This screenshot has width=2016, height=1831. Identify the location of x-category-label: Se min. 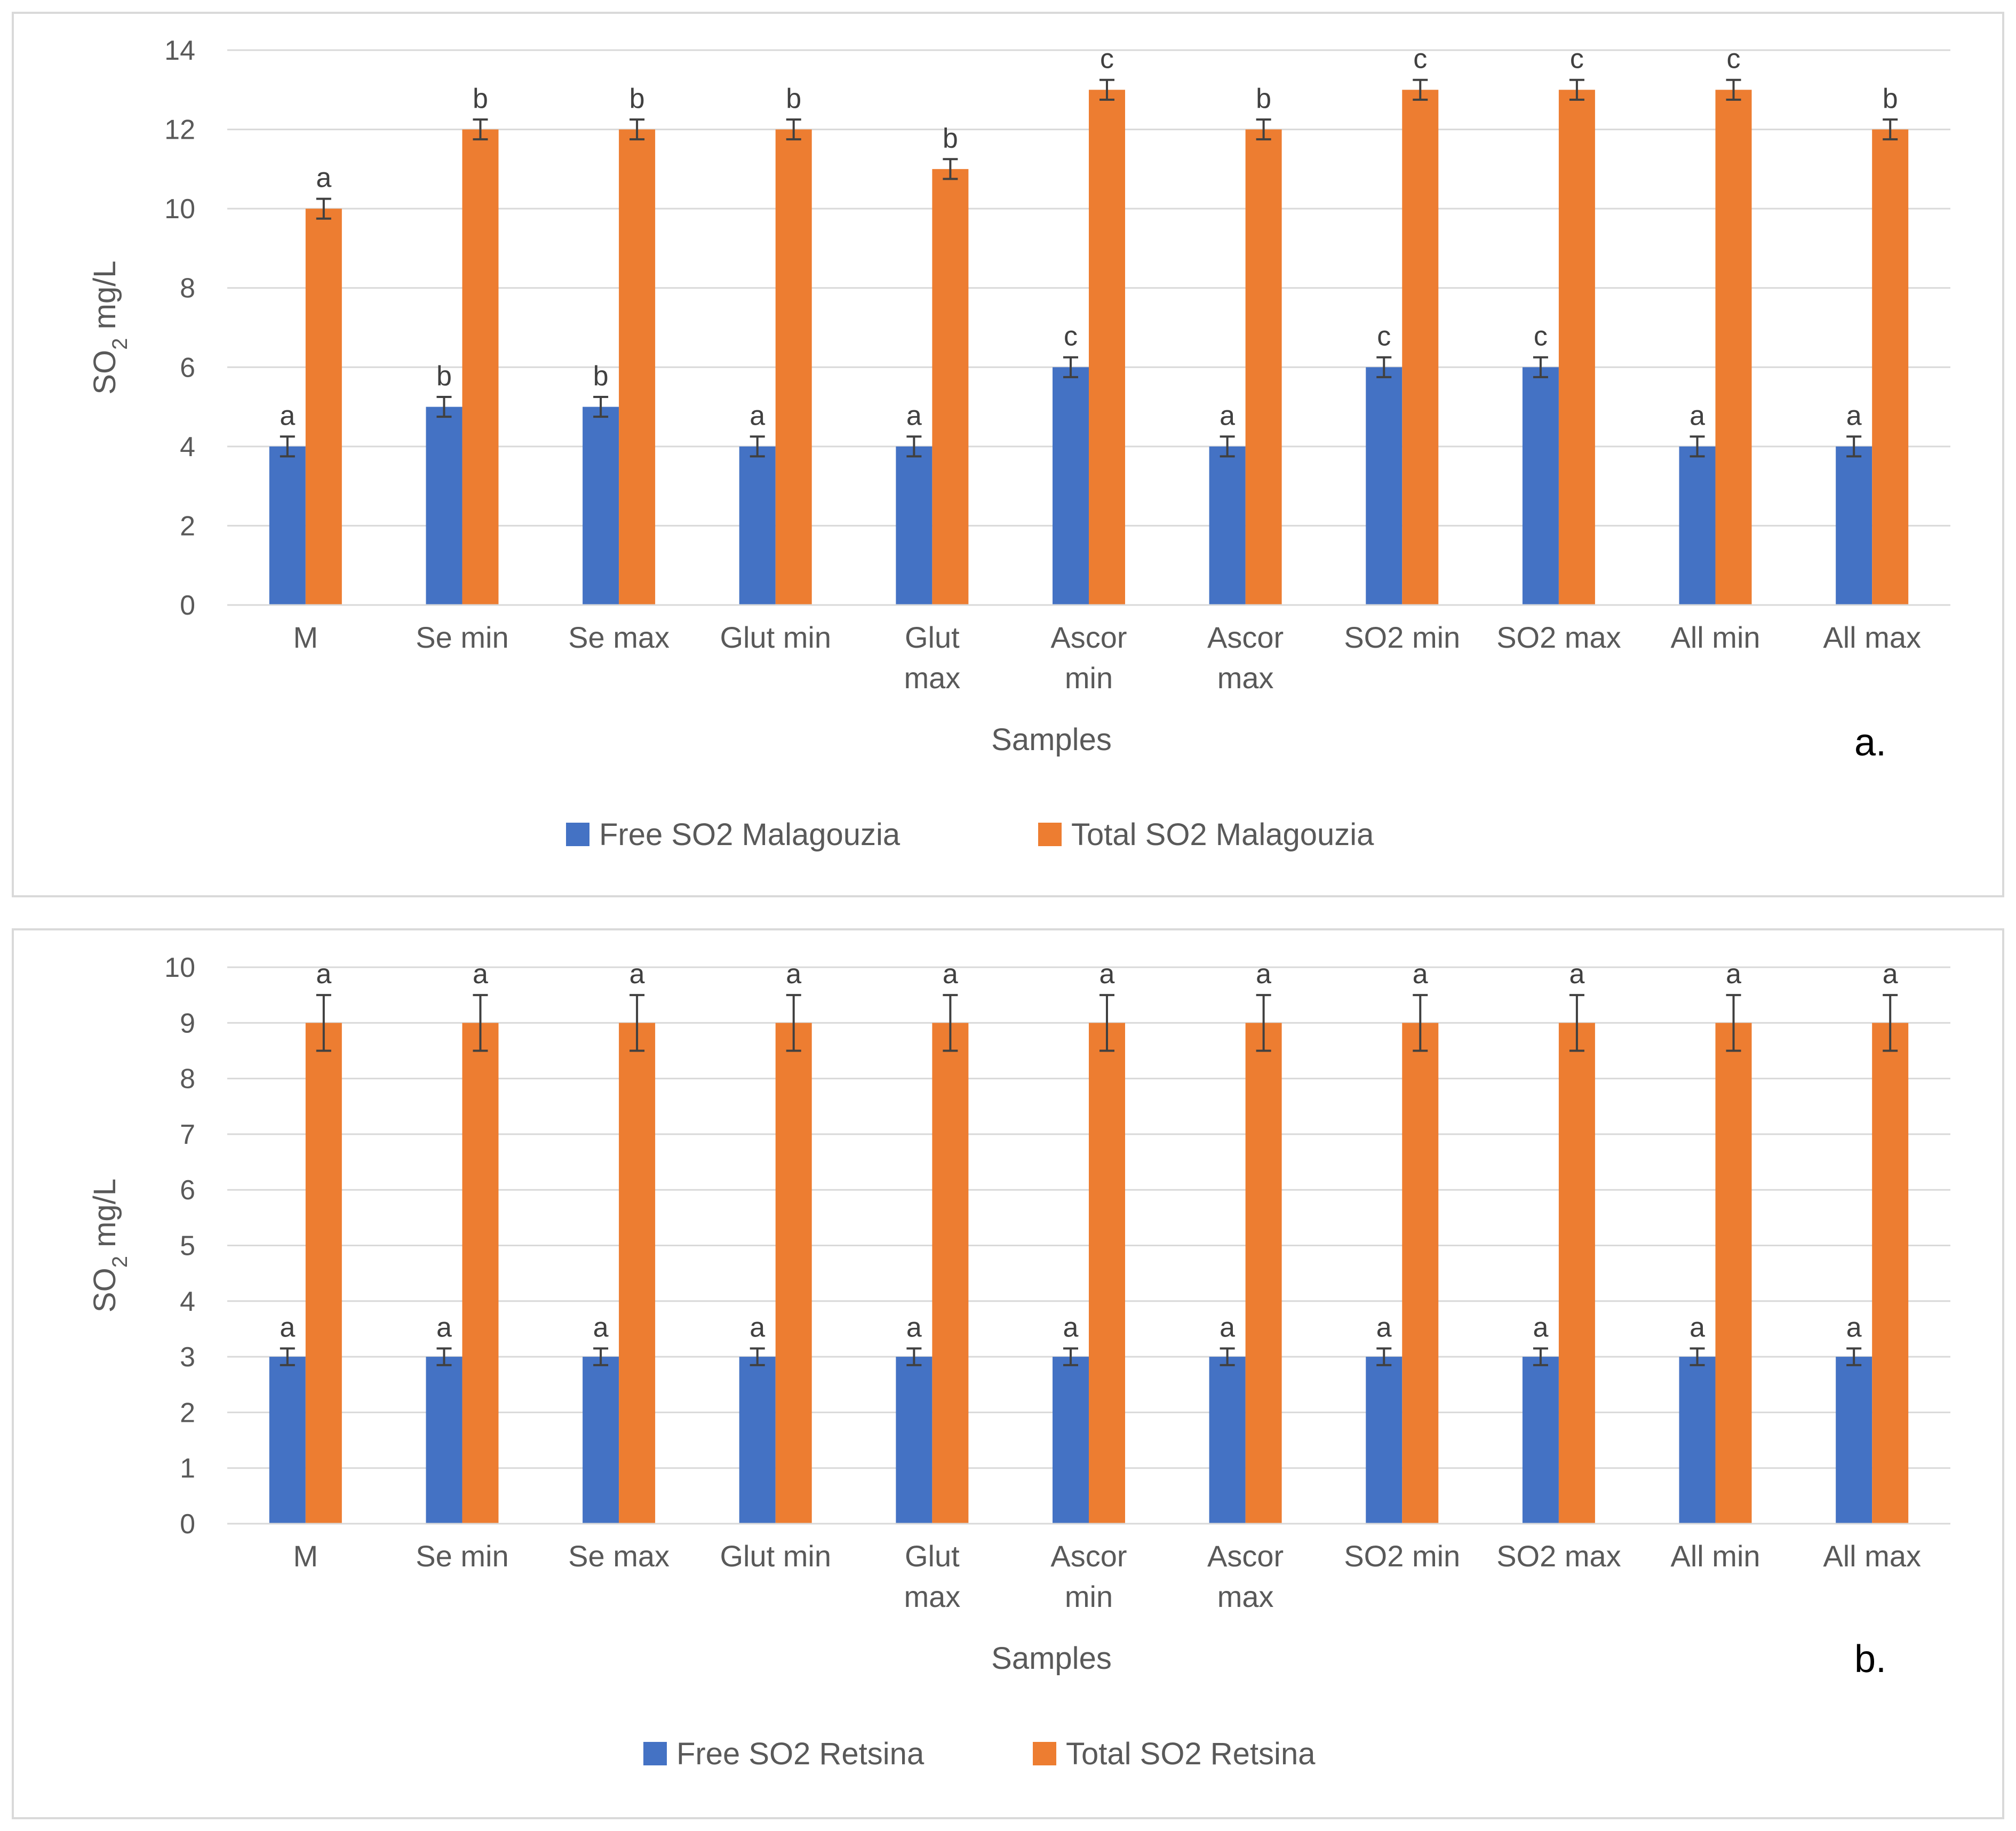
(462, 637).